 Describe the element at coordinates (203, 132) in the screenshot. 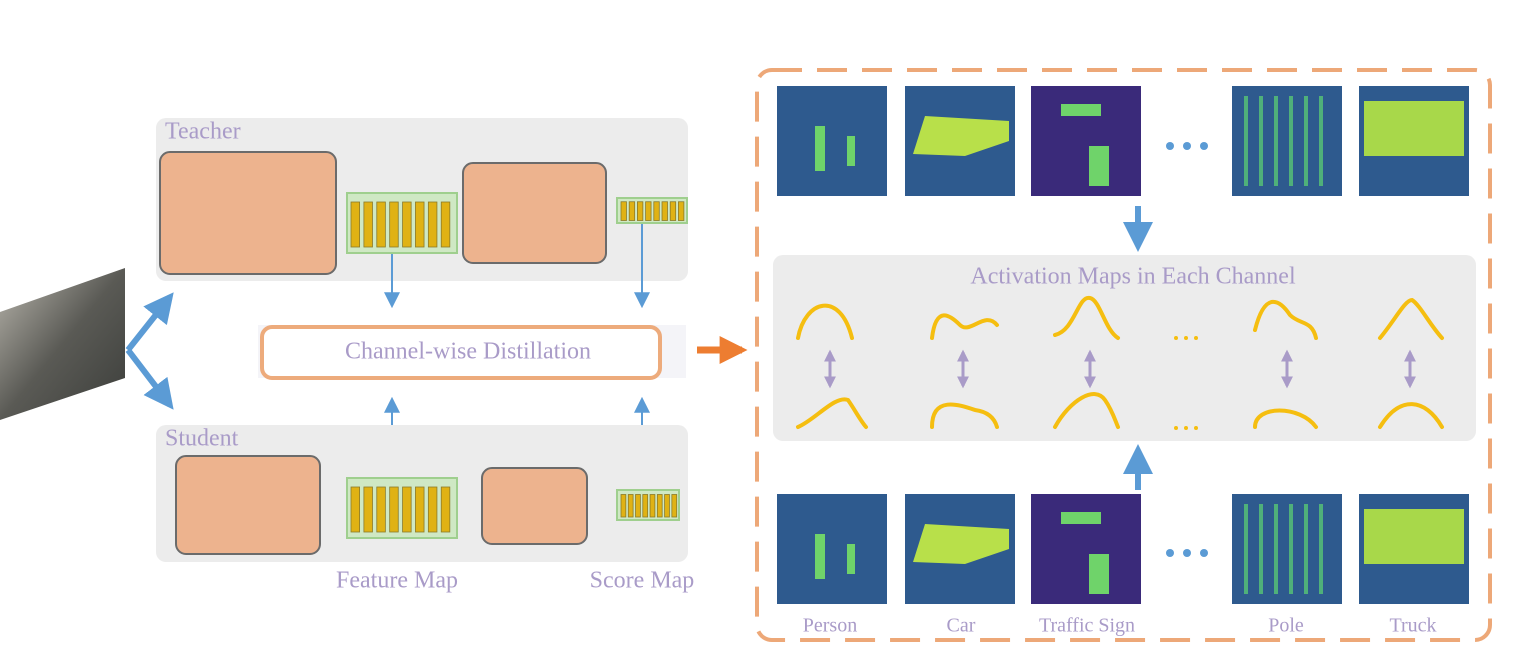

I see `teacher-label: Teacher` at that location.